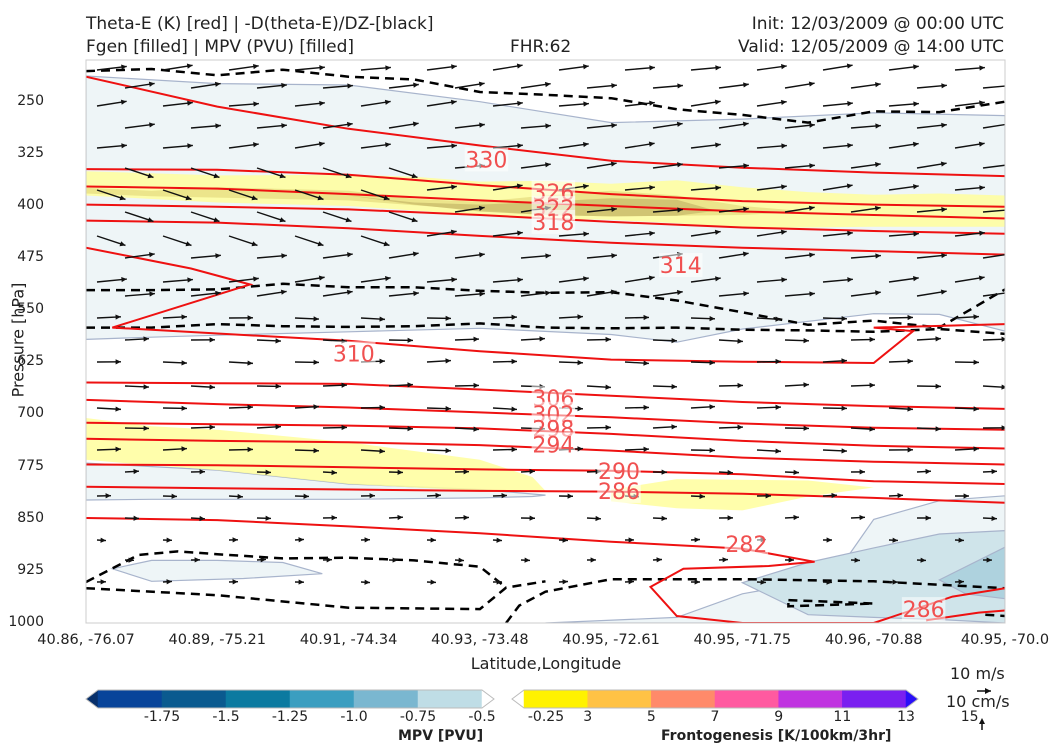  What do you see at coordinates (984, 709) in the screenshot?
I see `wind-key` at bounding box center [984, 709].